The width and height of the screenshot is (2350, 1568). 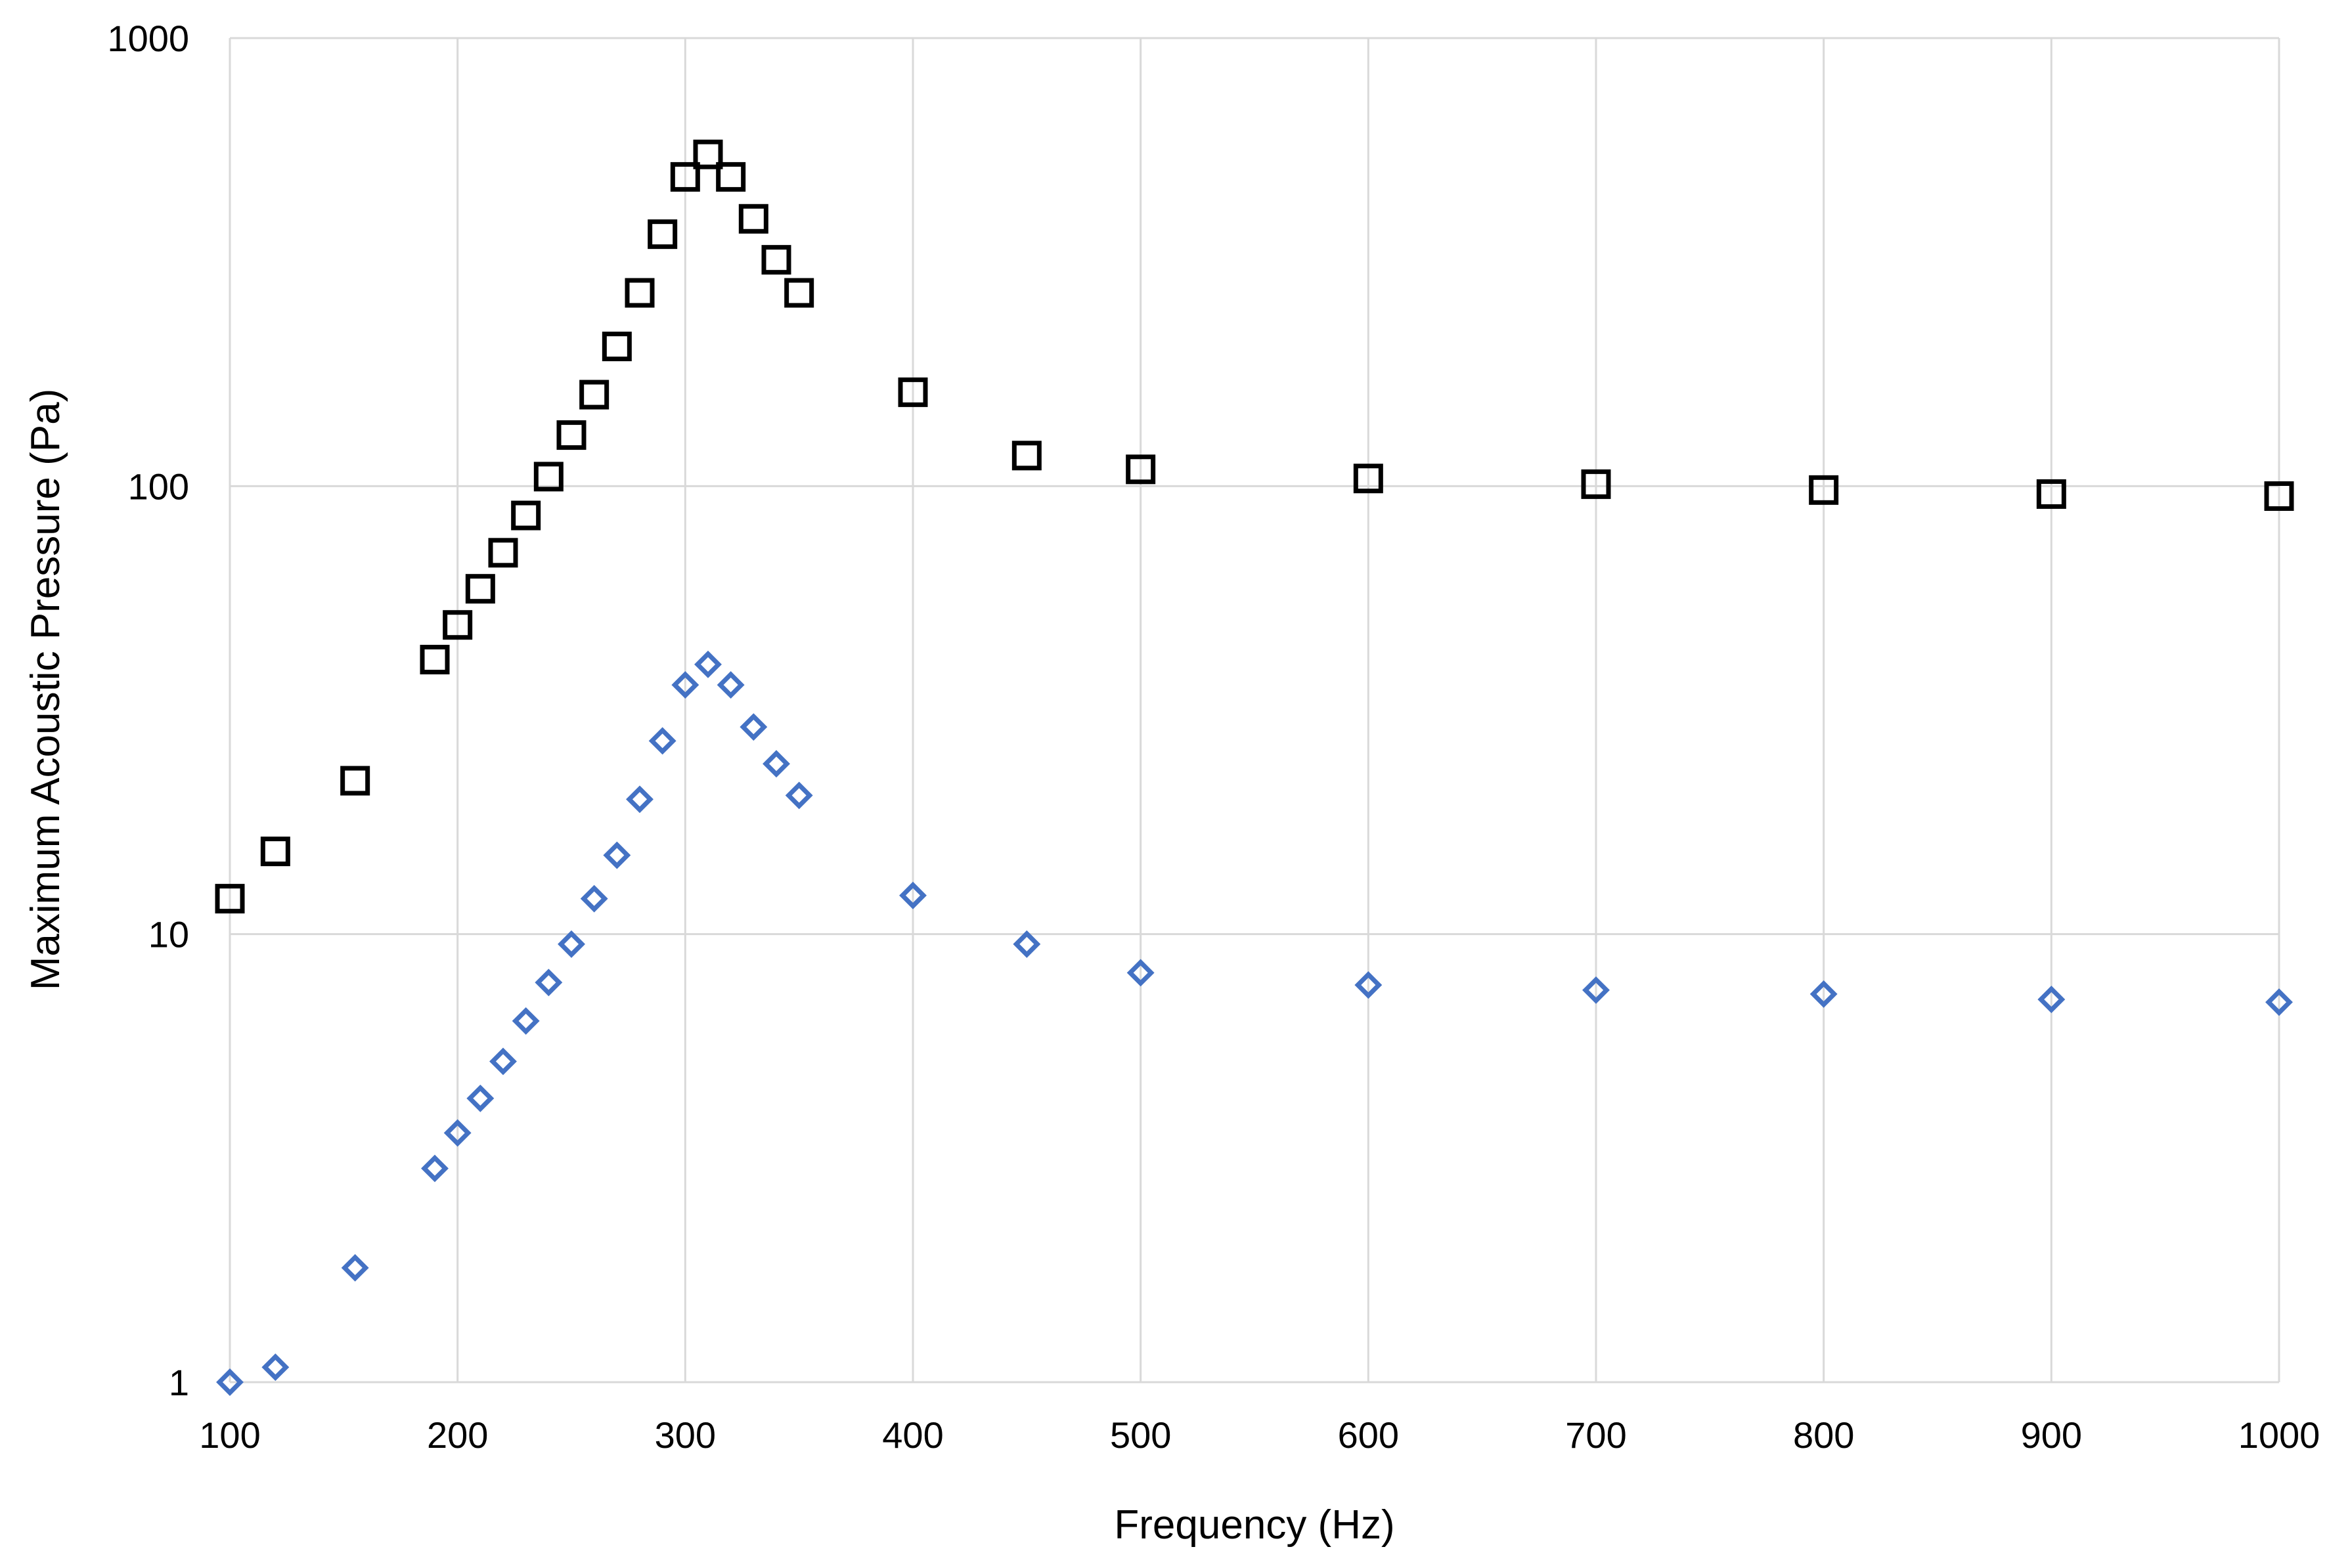 I want to click on y-tick-label: 1000, so click(x=148, y=39).